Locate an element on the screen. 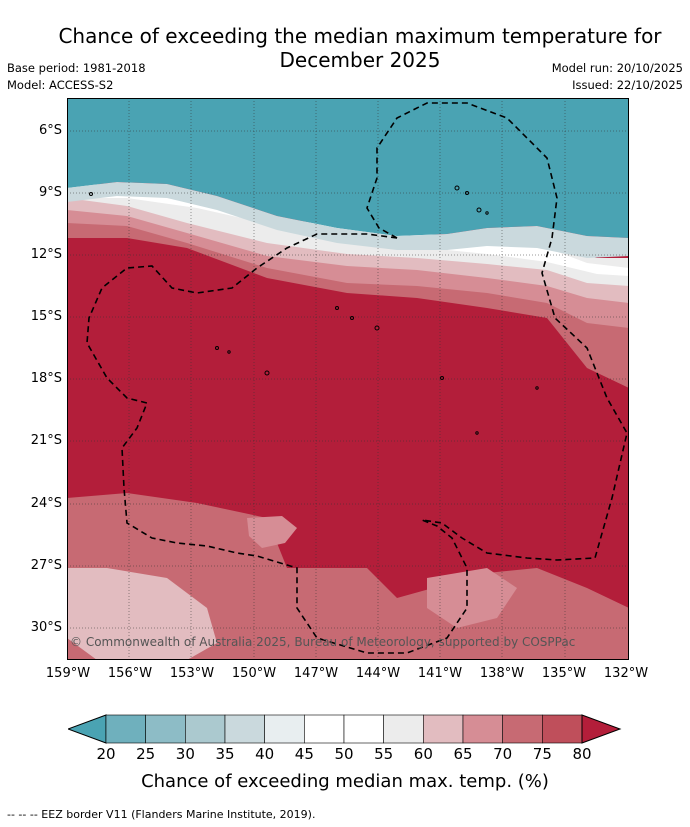 Image resolution: width=690 pixels, height=827 pixels. lat-label-12s: 12°S is located at coordinates (46, 254).